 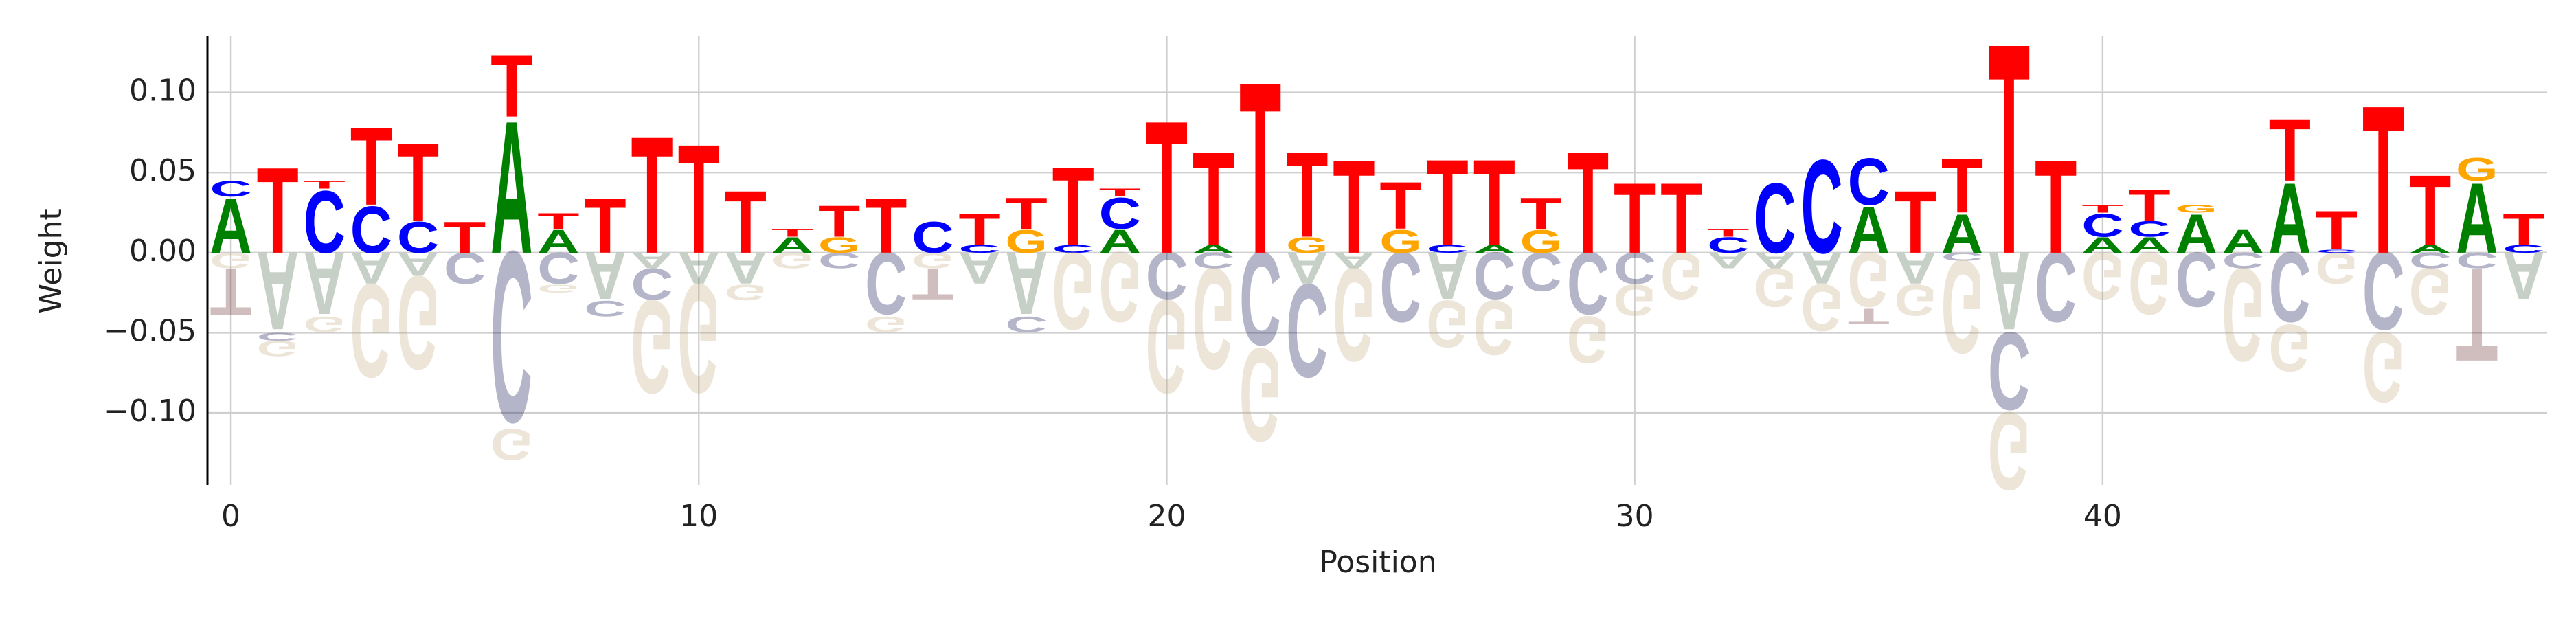 I want to click on x-tick-label: 40, so click(x=2102, y=516).